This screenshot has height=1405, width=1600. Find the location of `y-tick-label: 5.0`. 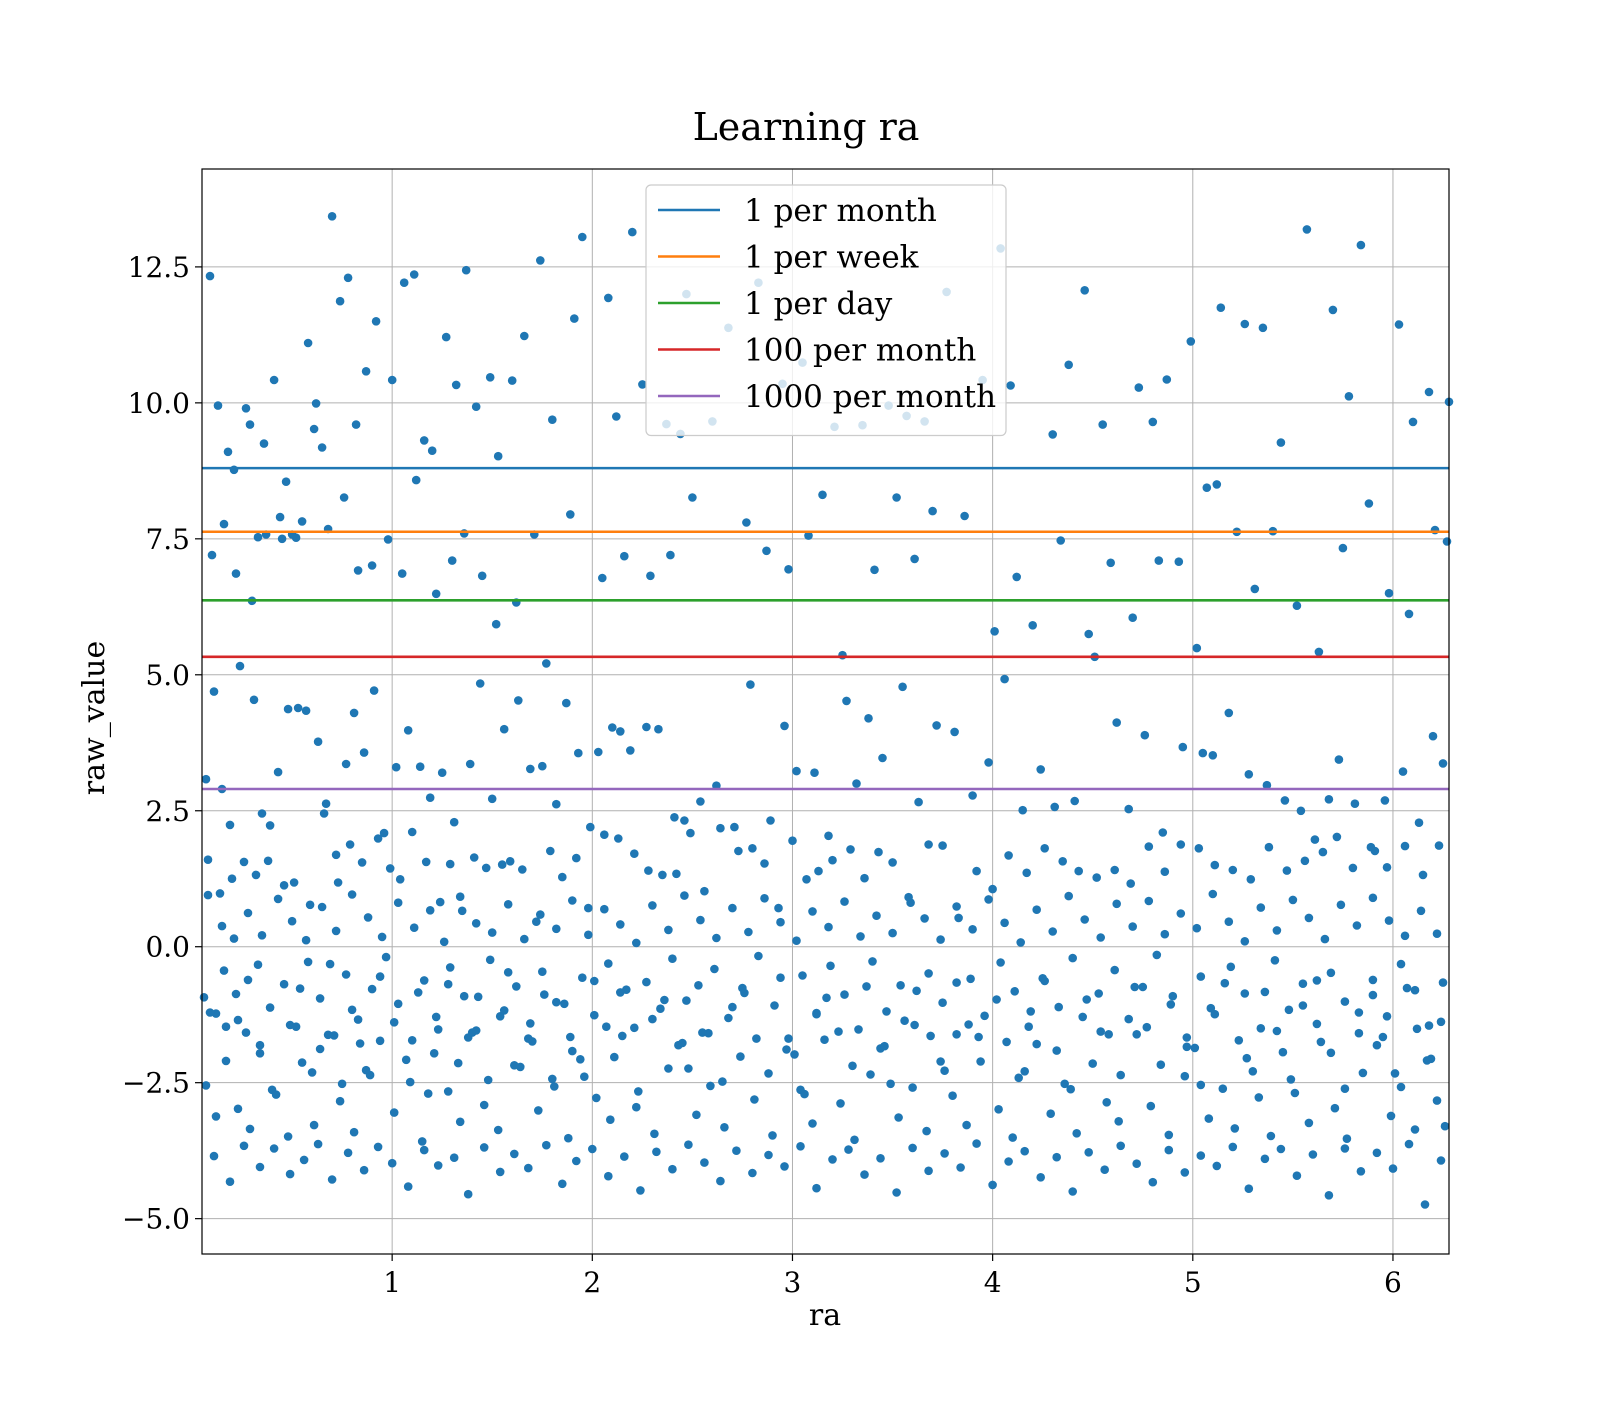

y-tick-label: 5.0 is located at coordinates (167, 675).